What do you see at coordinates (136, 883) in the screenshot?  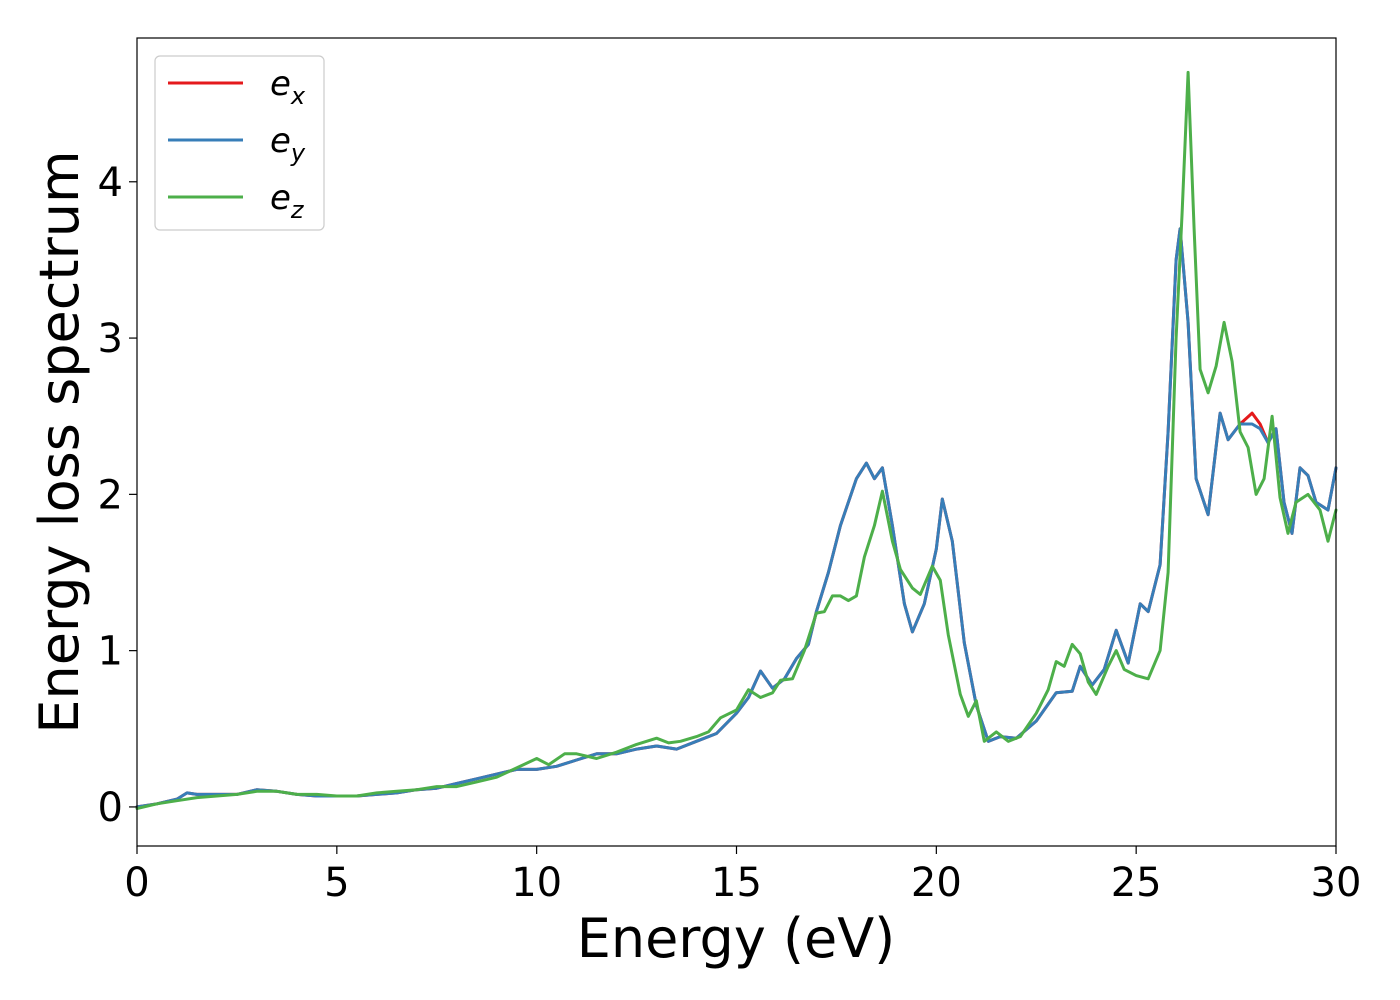 I see `x-tick-label: 0` at bounding box center [136, 883].